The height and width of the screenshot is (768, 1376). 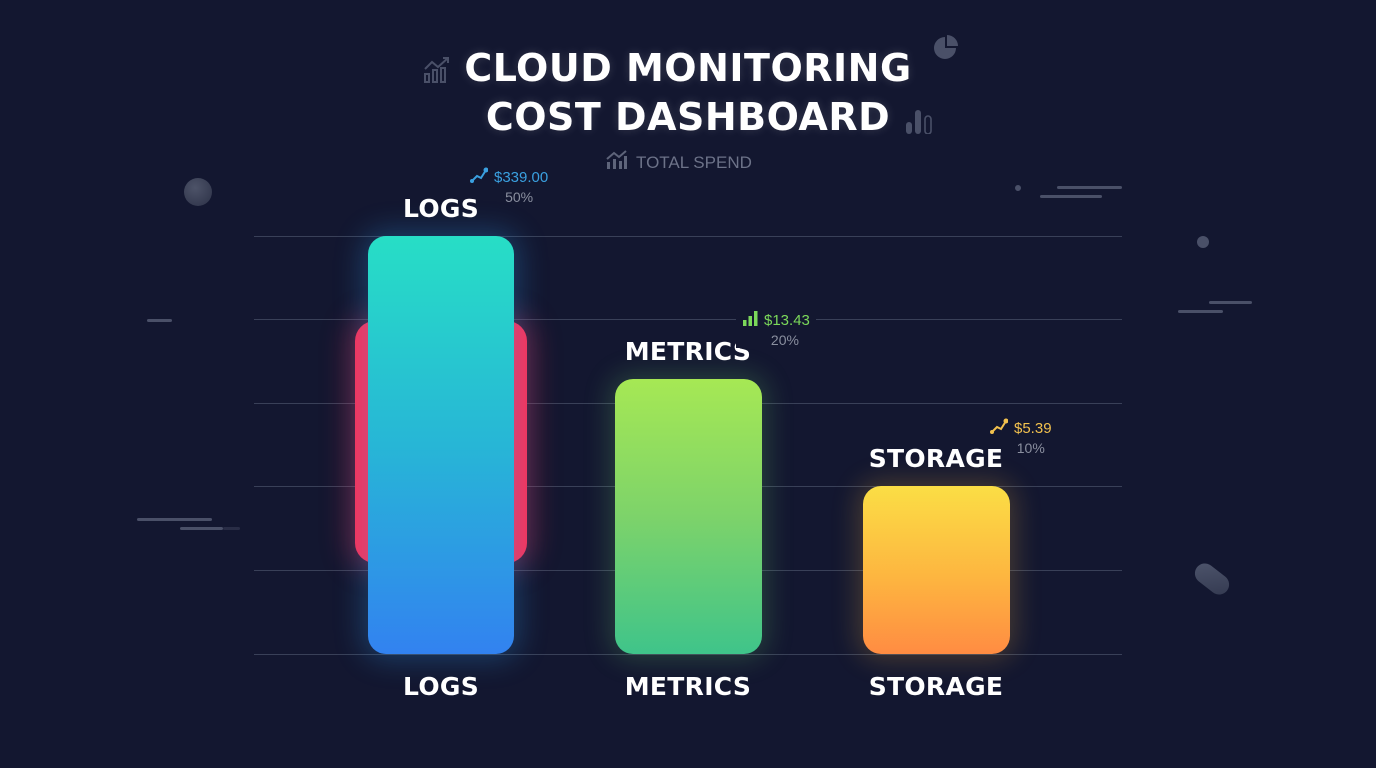 I want to click on subtitle-text: TOTAL SPEND, so click(x=694, y=162).